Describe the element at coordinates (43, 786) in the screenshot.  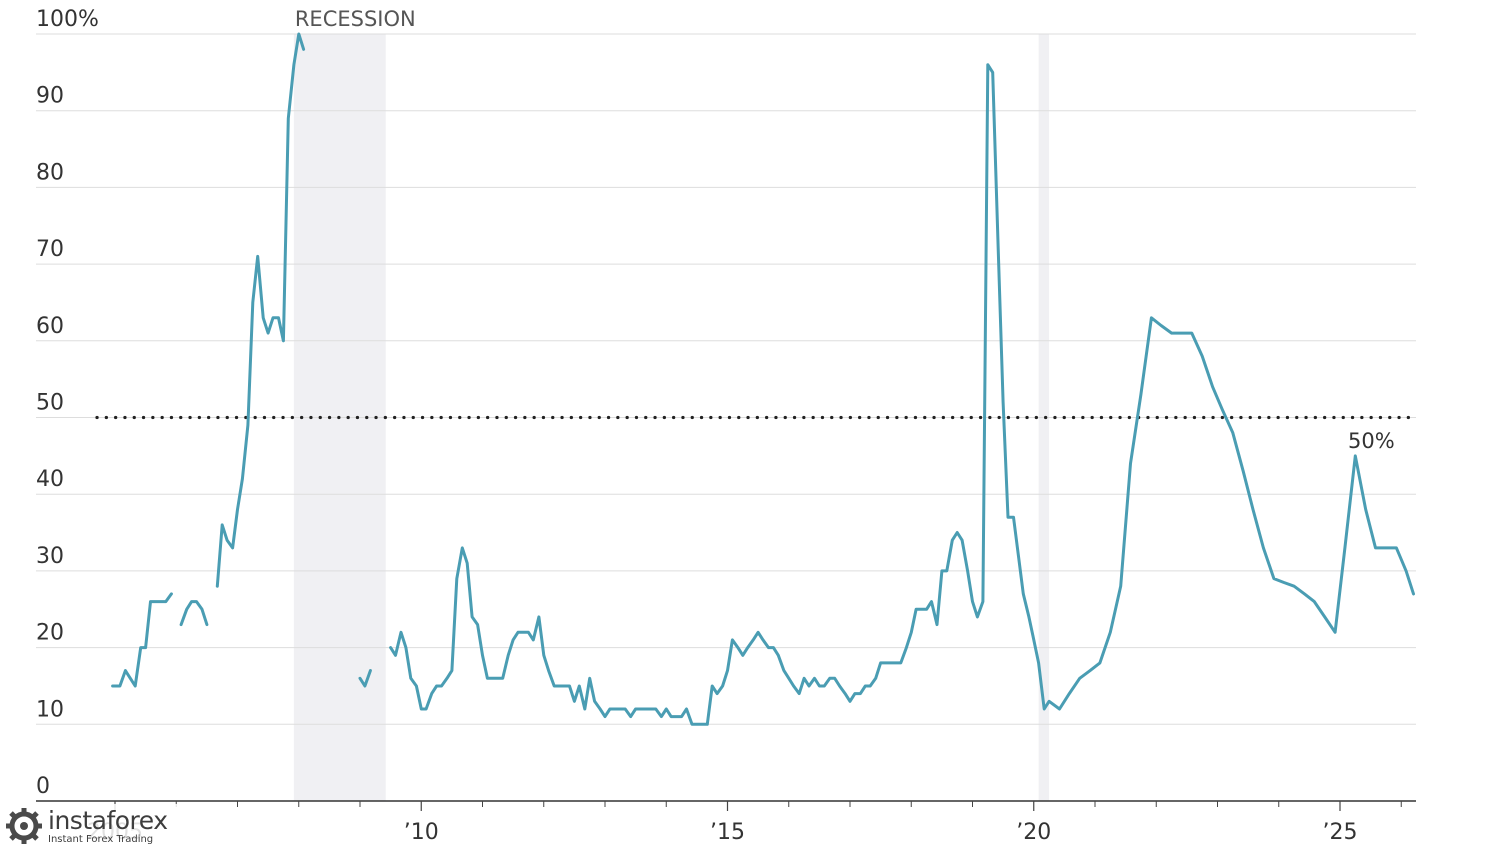
I see `y-tick-label-0: 0` at that location.